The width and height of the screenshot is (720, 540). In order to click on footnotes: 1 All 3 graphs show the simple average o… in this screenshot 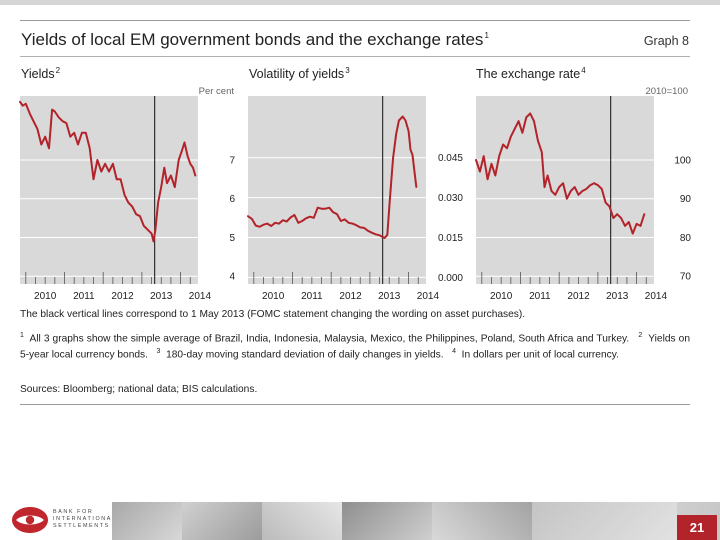, I will do `click(355, 346)`.